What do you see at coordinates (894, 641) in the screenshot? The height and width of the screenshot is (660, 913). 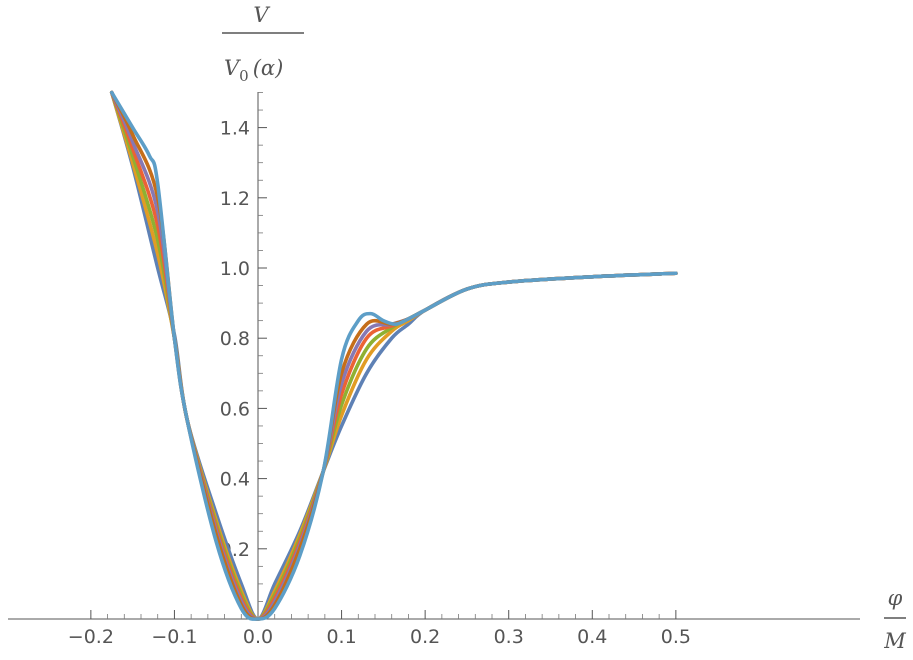 I see `x-label-denominator: M` at bounding box center [894, 641].